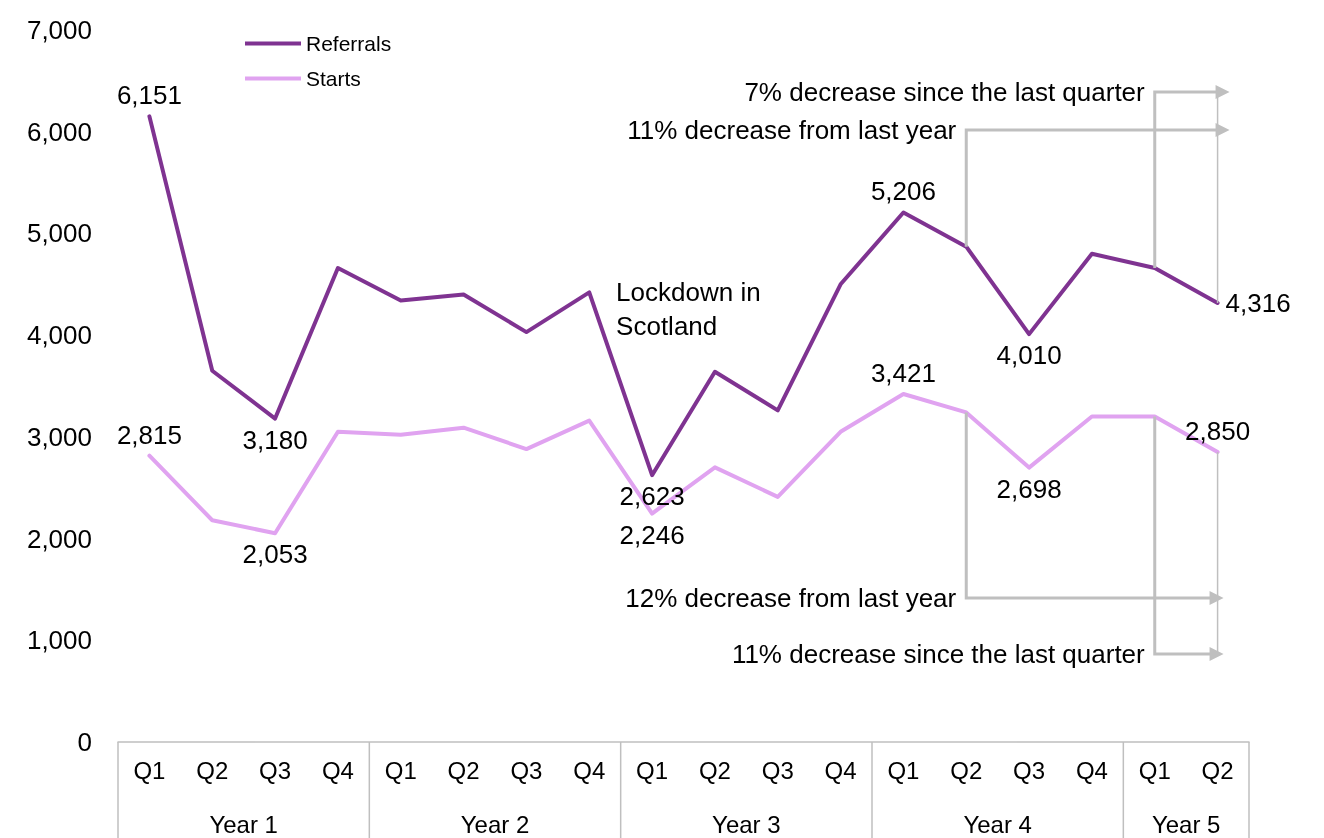  What do you see at coordinates (495, 824) in the screenshot?
I see `text: Year 2` at bounding box center [495, 824].